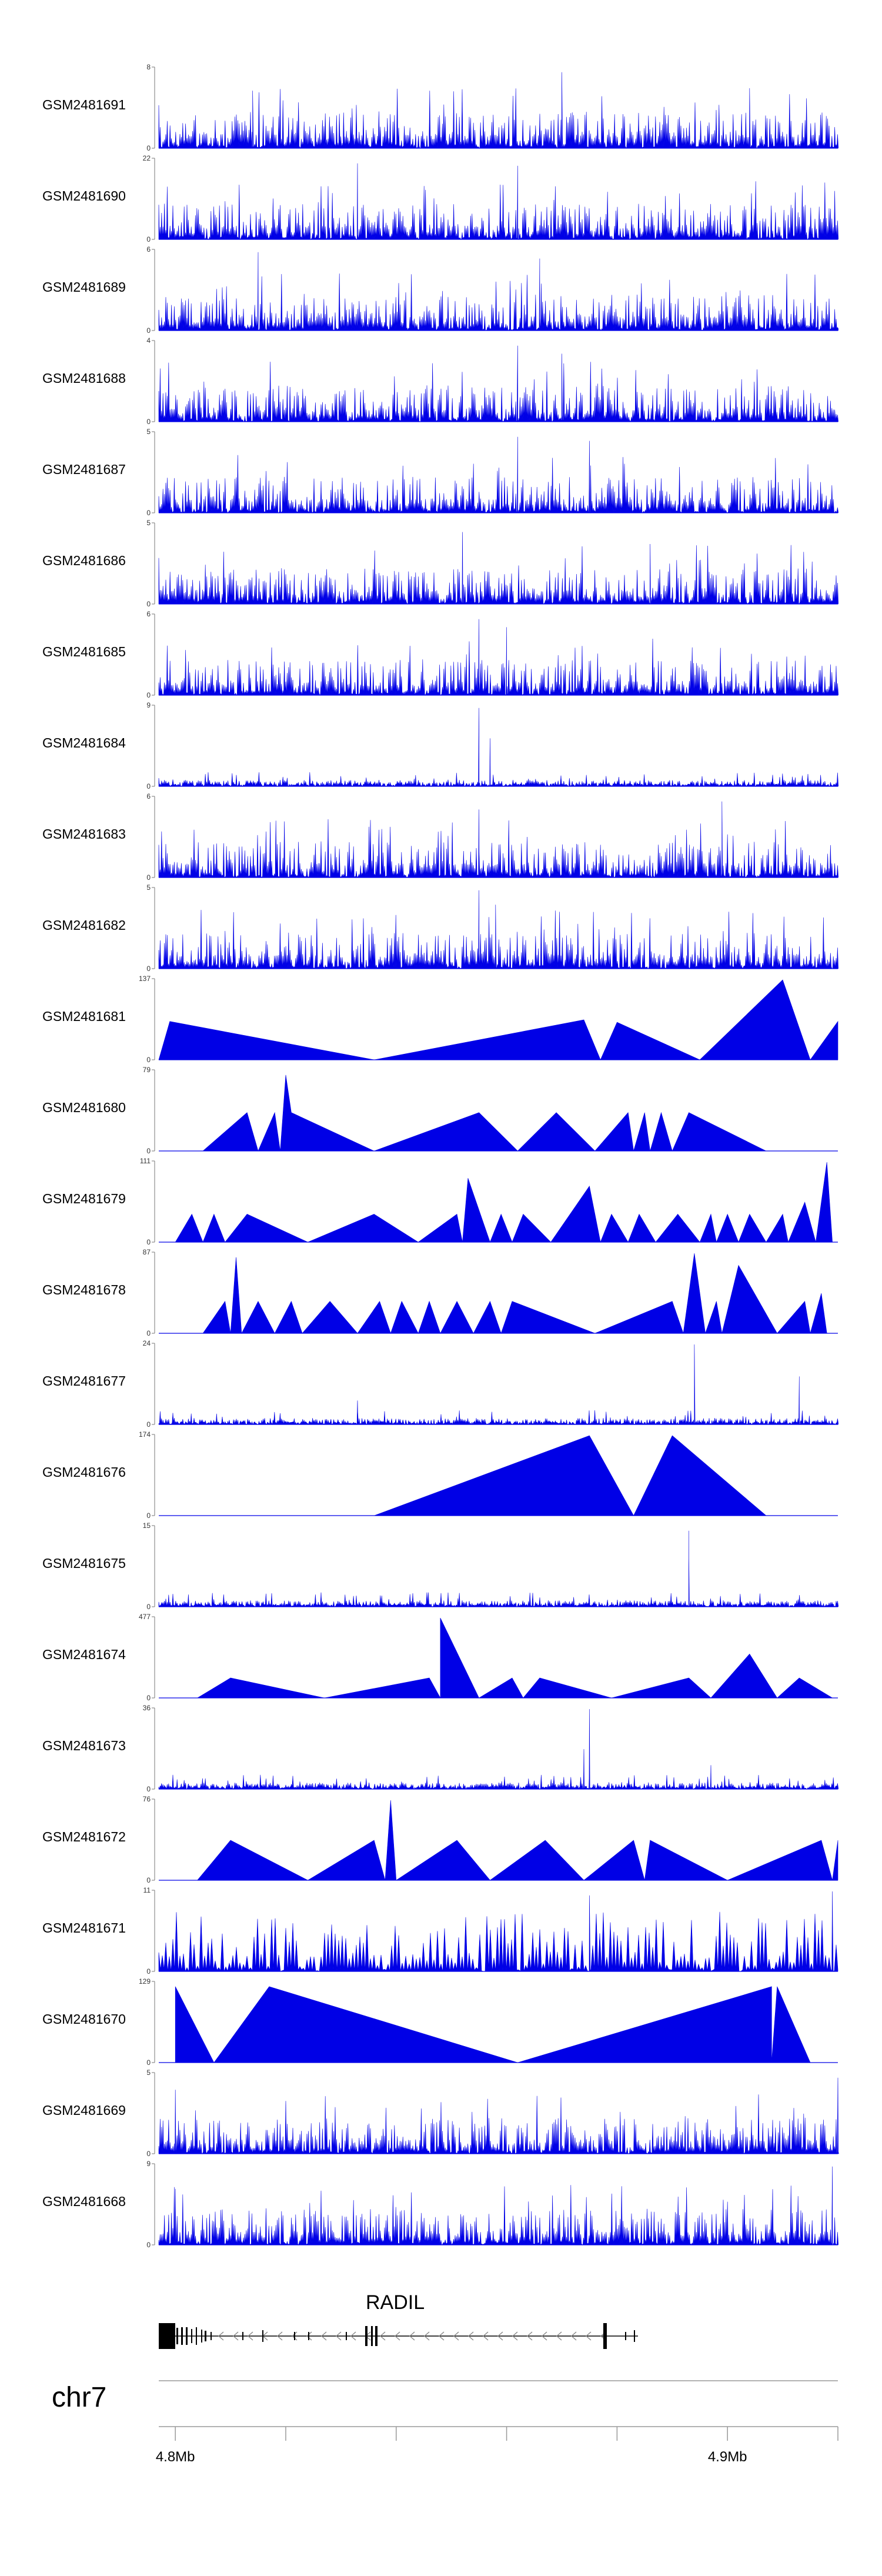 Image resolution: width=882 pixels, height=2576 pixels. Describe the element at coordinates (145, 1617) in the screenshot. I see `y-max-label: 477` at that location.